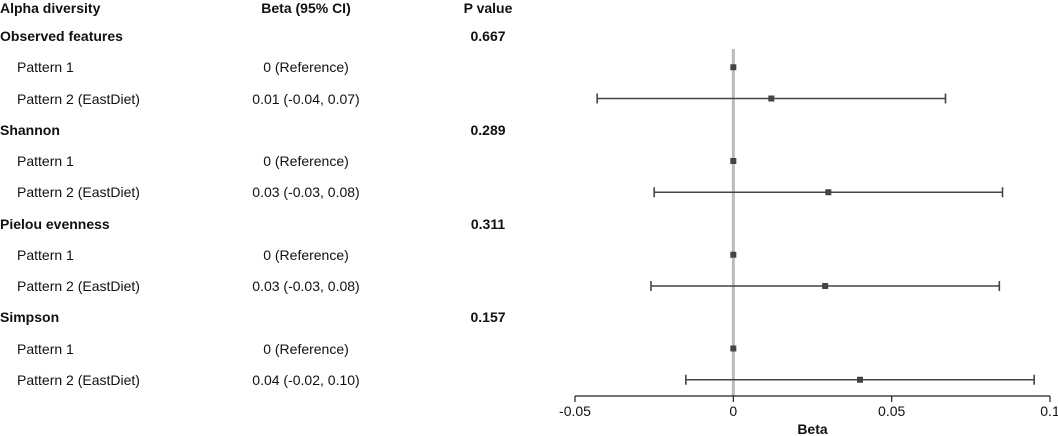  What do you see at coordinates (306, 98) in the screenshot?
I see `beta-ci-text: 0.01 (-0.04, 0.07)` at bounding box center [306, 98].